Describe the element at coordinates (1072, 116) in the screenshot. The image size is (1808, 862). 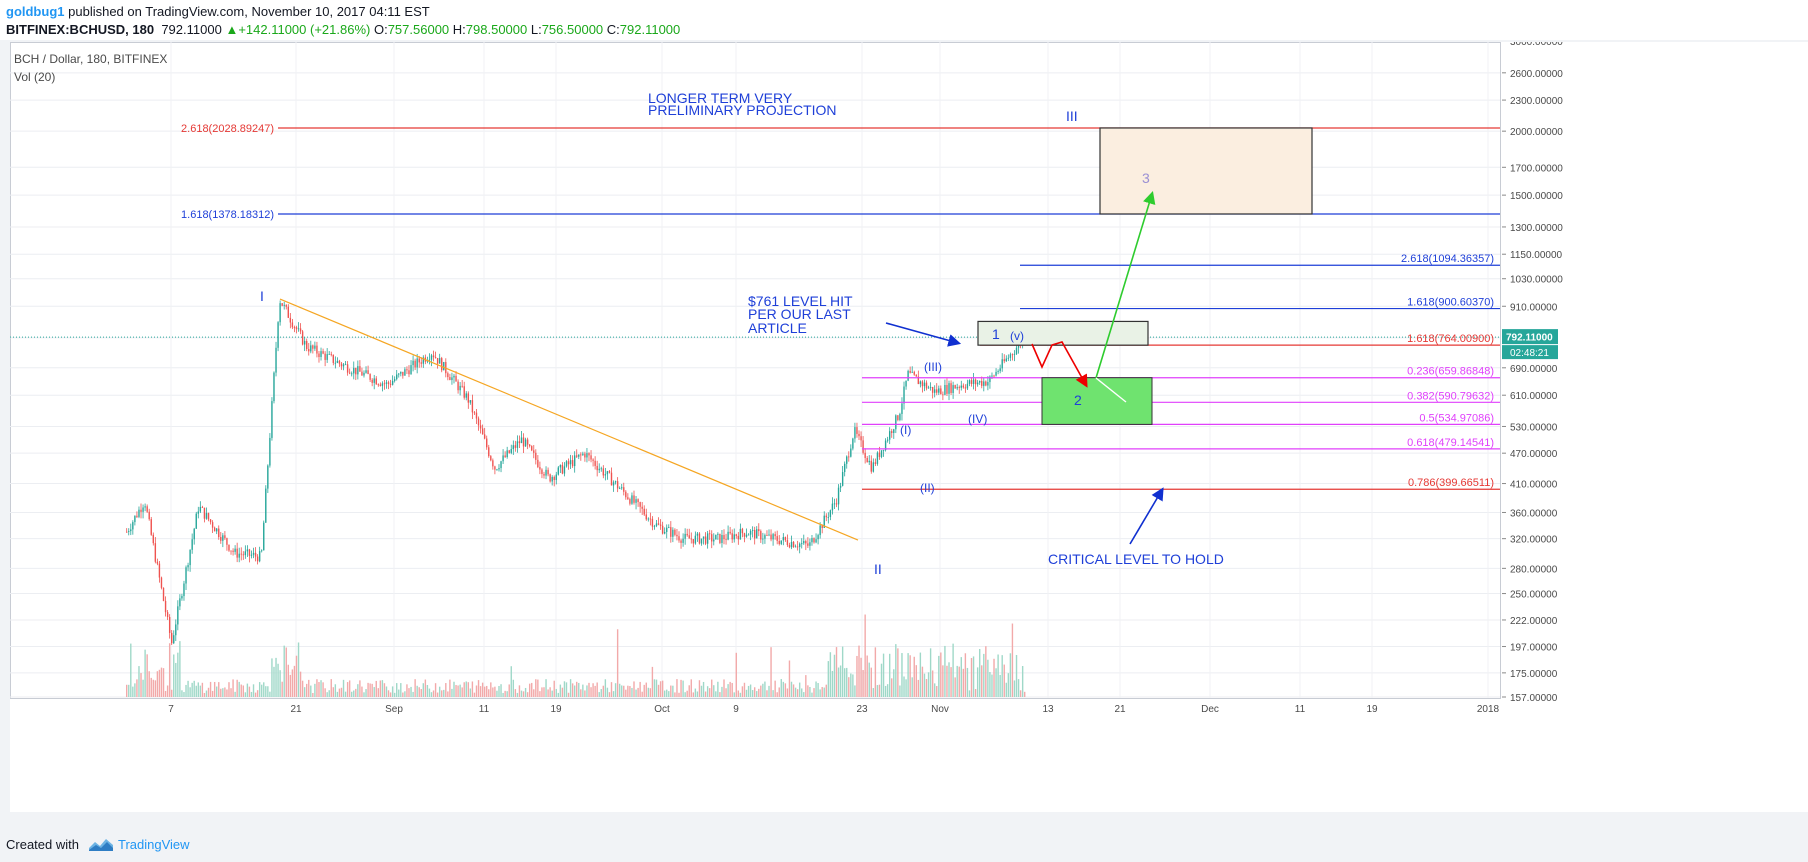
I see `wave-III-label: III` at that location.